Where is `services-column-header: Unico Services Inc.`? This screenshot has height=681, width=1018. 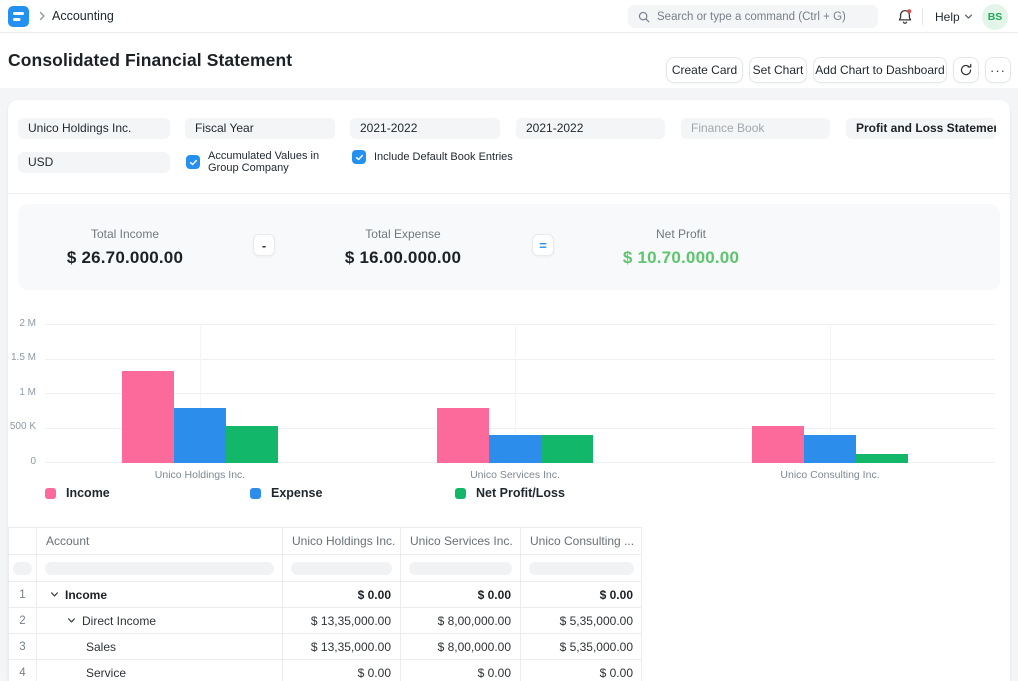 services-column-header: Unico Services Inc. is located at coordinates (461, 541).